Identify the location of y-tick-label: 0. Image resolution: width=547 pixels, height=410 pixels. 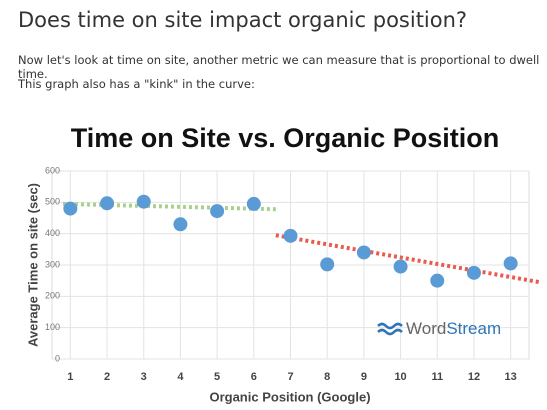
(57, 358).